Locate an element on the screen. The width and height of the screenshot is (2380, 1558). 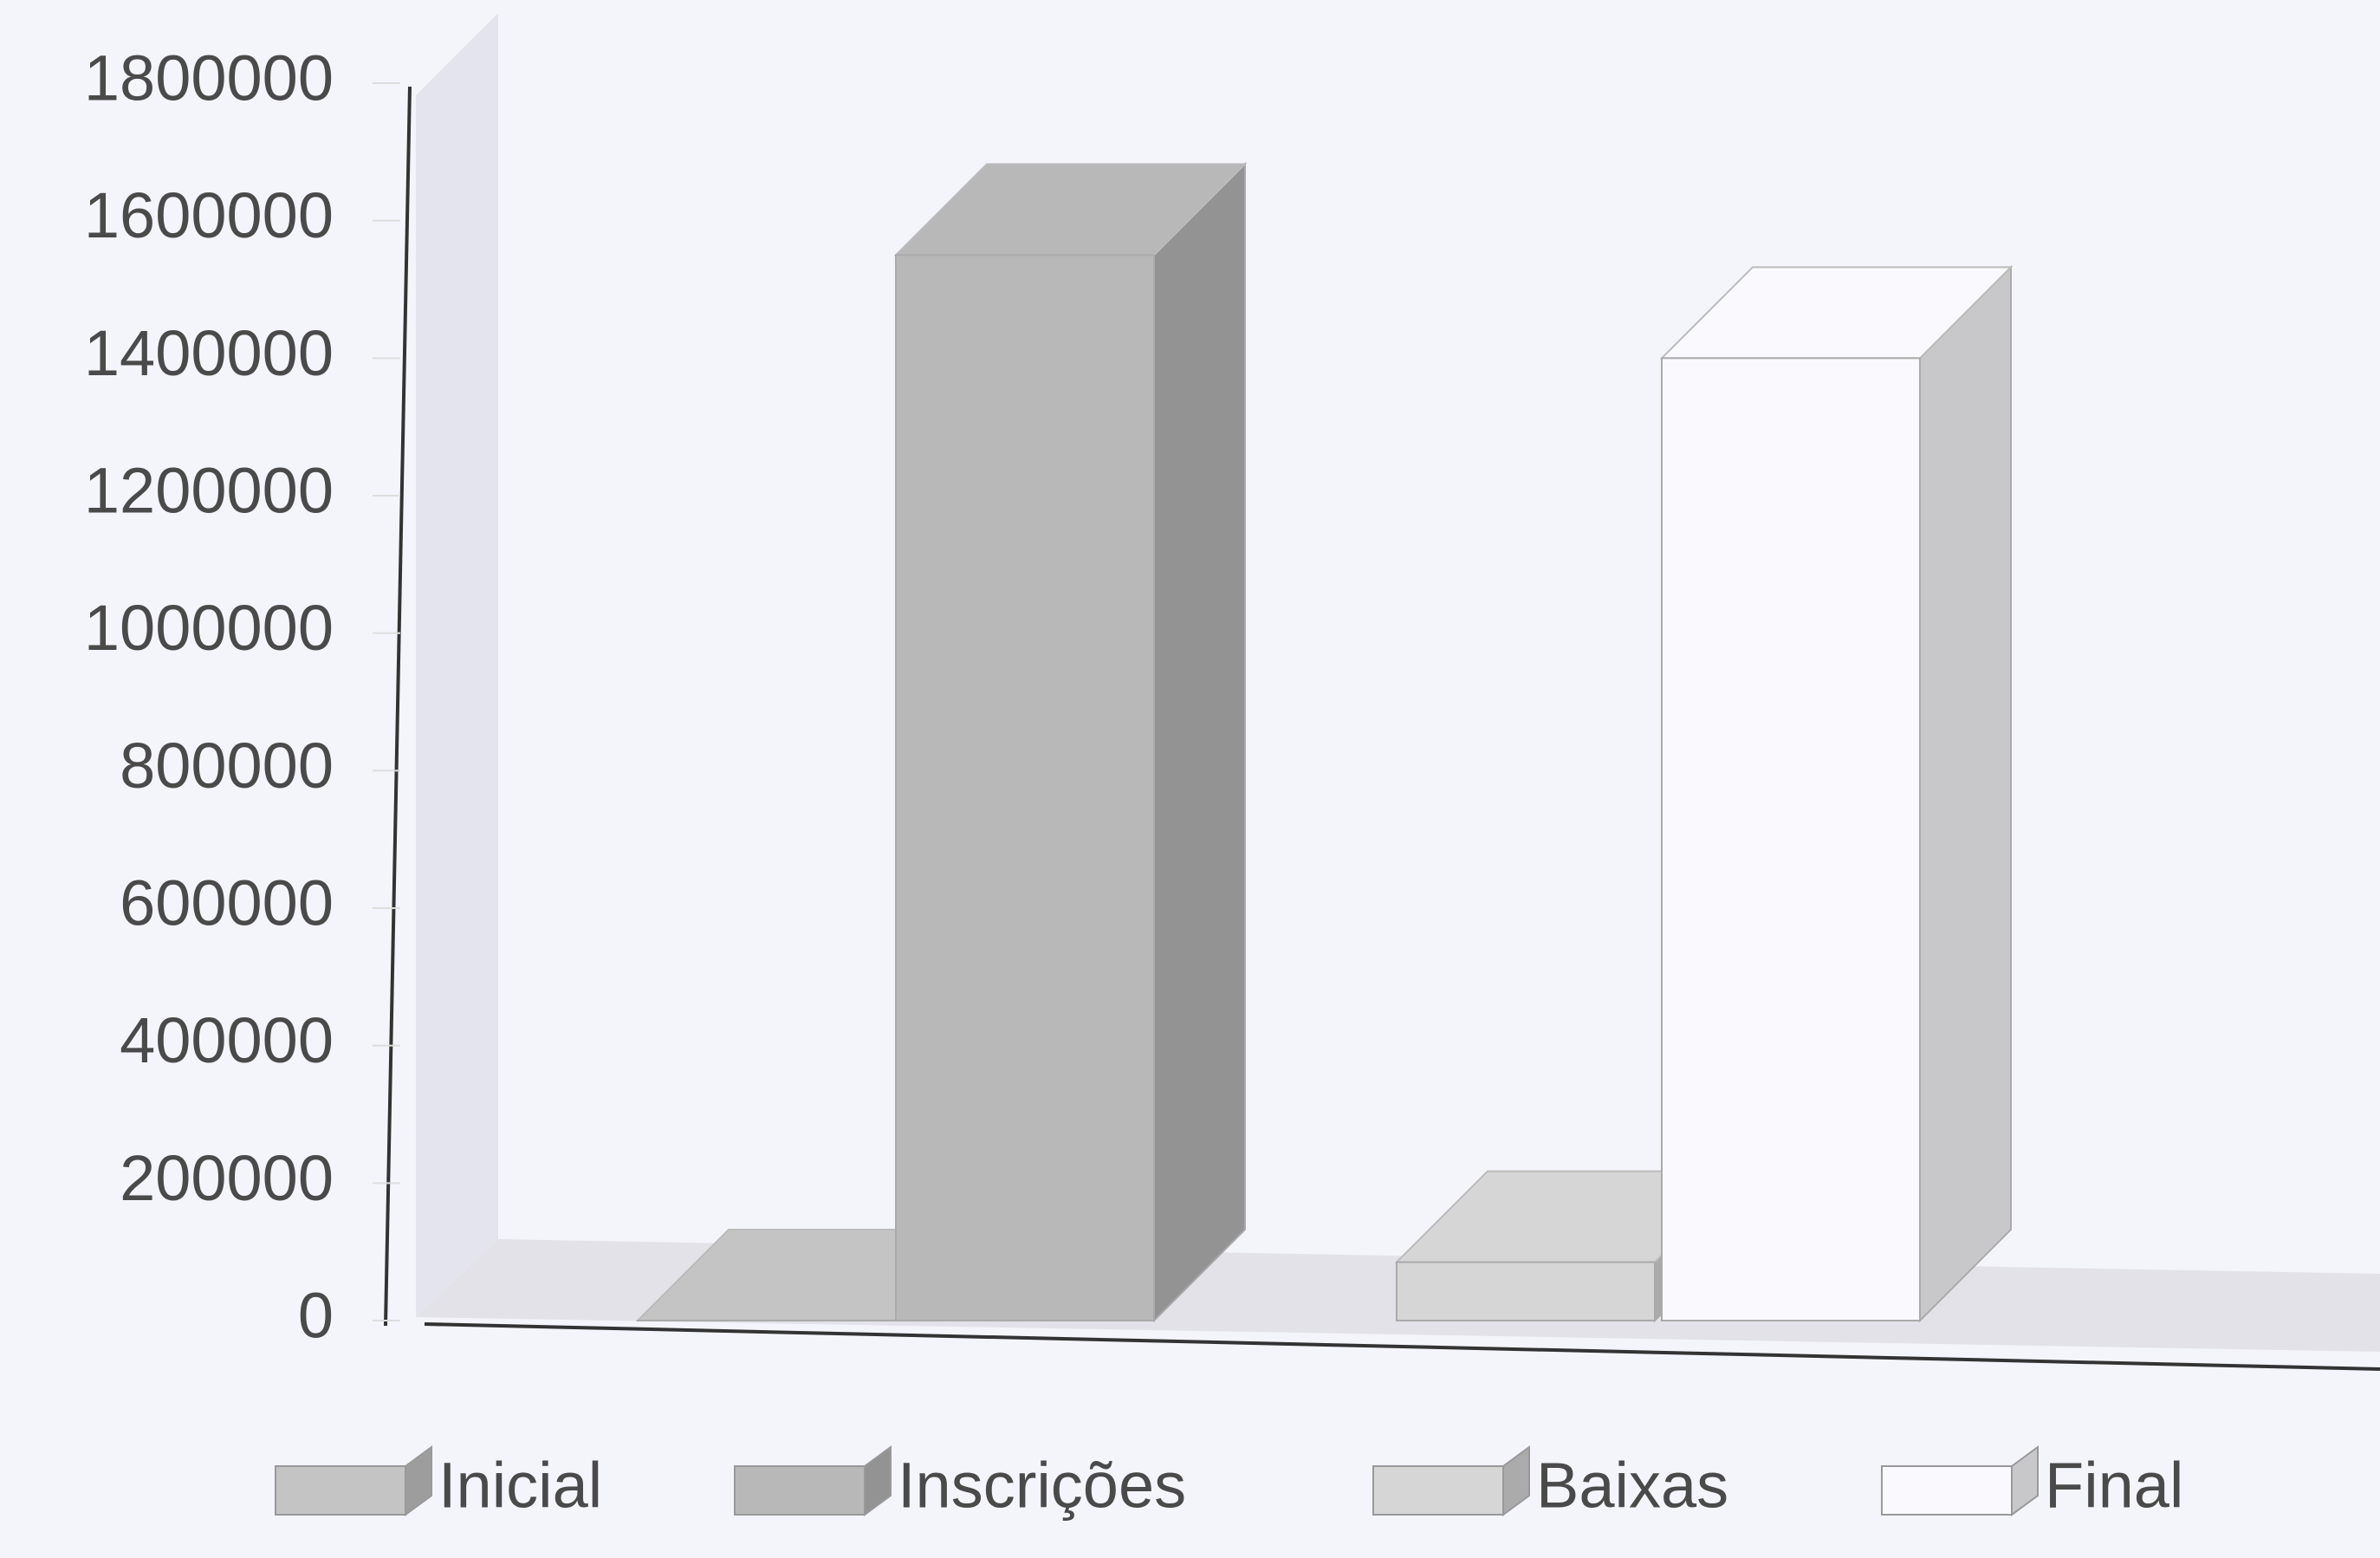
legend-label: Inicial is located at coordinates (520, 1486).